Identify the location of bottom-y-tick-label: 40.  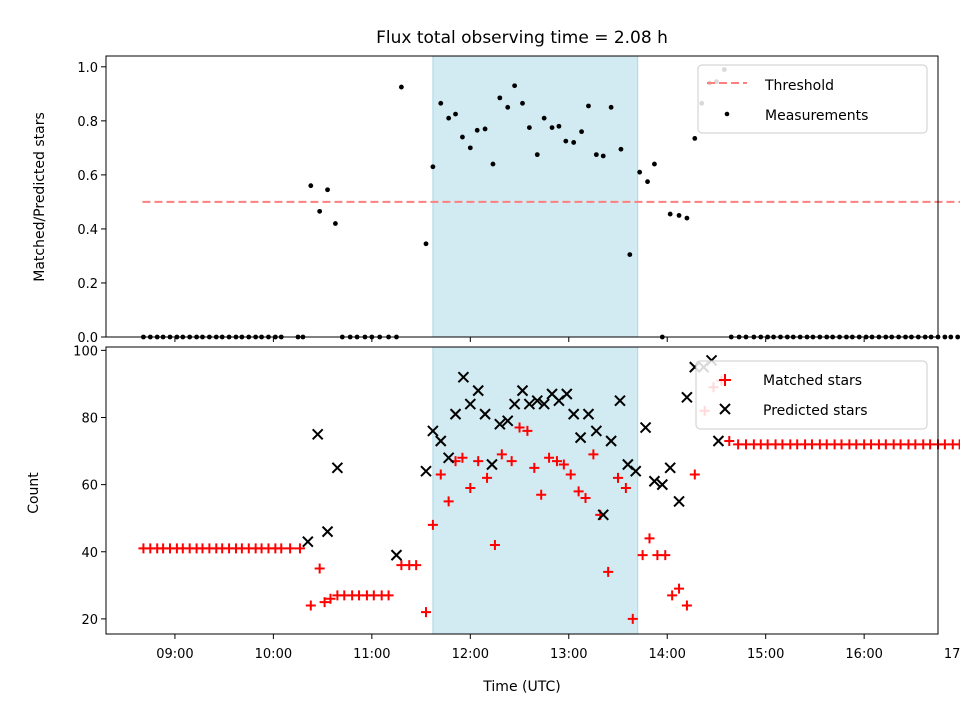
(89, 553).